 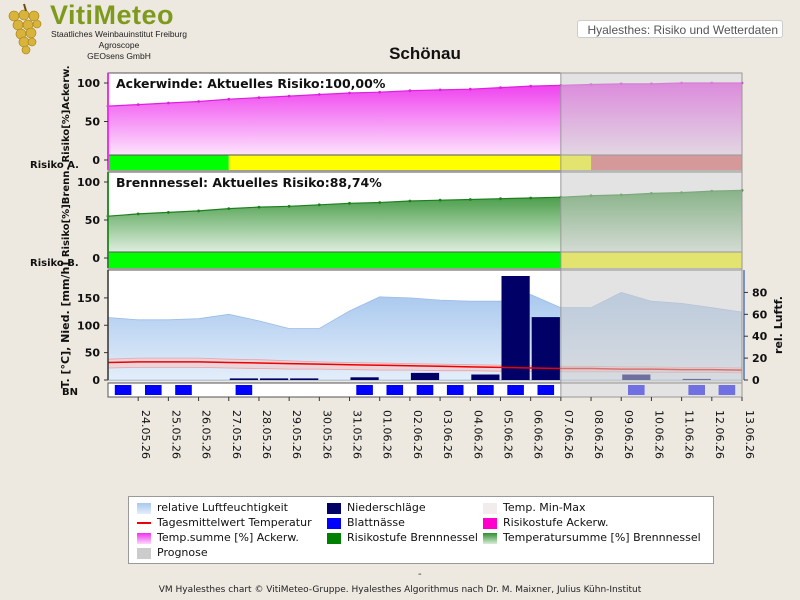 I want to click on wetness-row-label: BN, so click(x=70, y=392).